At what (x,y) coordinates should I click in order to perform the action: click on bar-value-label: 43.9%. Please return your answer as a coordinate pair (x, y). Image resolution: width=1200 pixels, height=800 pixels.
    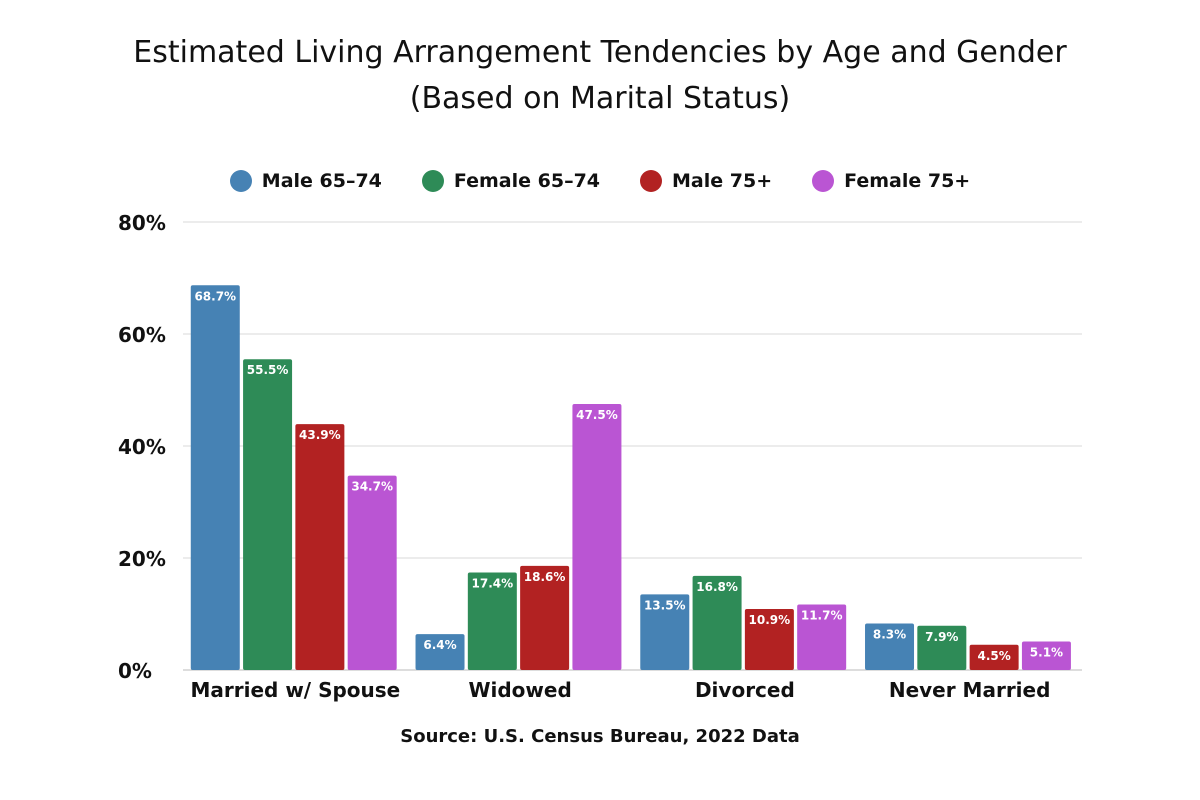
    Looking at the image, I should click on (320, 435).